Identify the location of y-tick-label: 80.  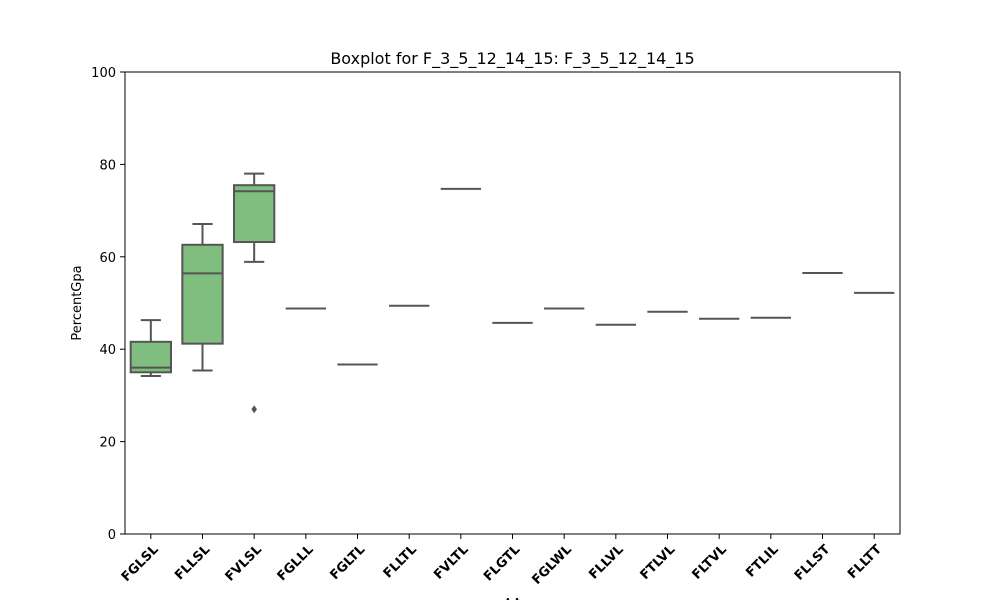
(107, 165).